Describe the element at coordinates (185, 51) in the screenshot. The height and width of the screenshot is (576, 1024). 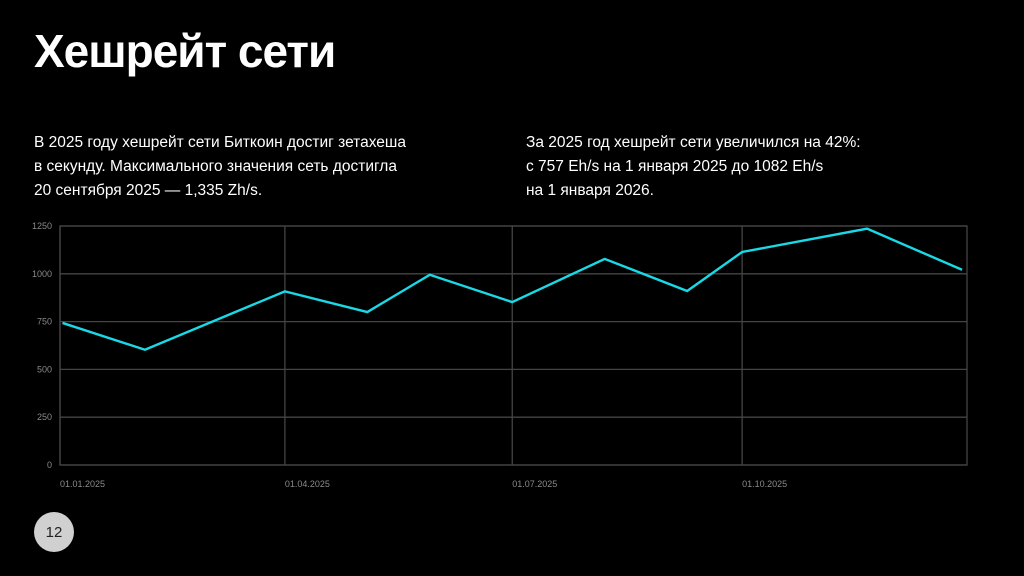
I see `page-title: Хешрейт сети` at that location.